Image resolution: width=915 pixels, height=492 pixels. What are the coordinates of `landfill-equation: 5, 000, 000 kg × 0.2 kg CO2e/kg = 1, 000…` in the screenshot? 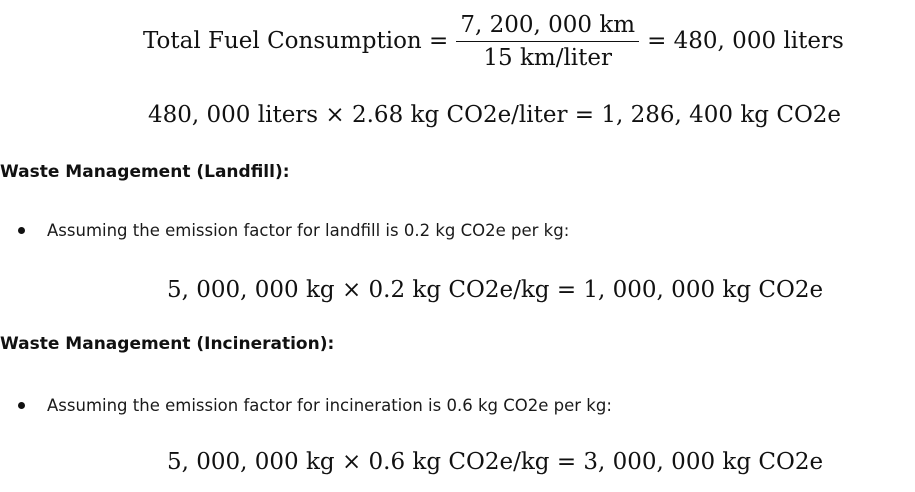 It's located at (495, 290).